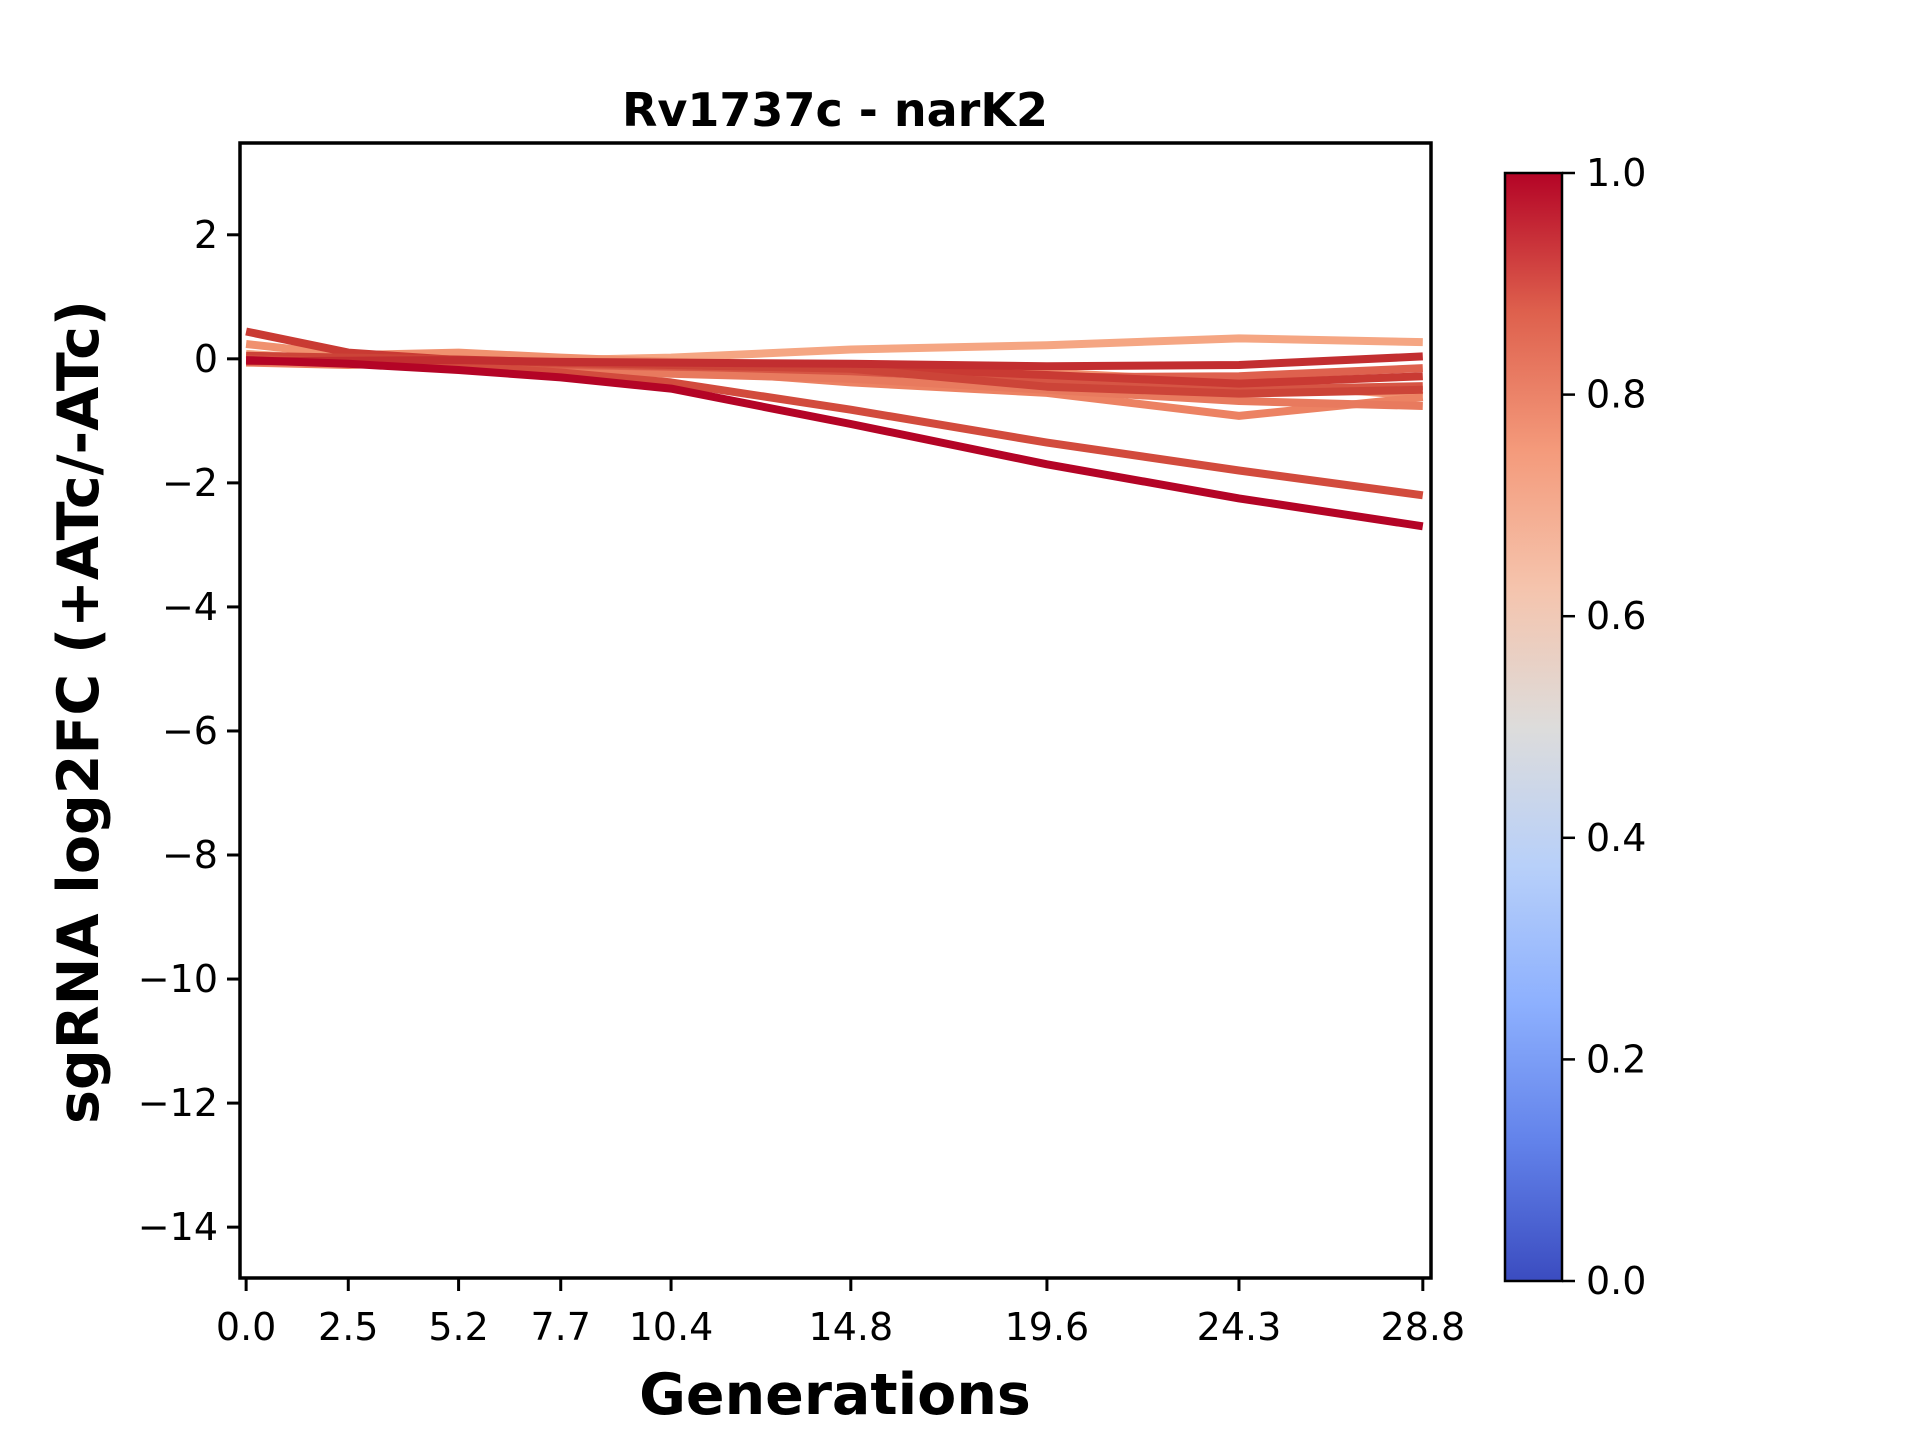 This screenshot has width=1920, height=1440. What do you see at coordinates (178, 1227) in the screenshot?
I see `y-tick-label: −14` at bounding box center [178, 1227].